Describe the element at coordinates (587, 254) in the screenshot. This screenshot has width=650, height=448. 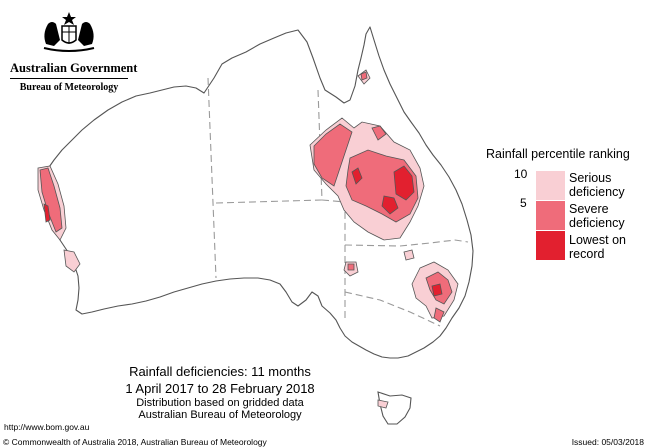
I see `legend-label-lowest-line2: record` at that location.